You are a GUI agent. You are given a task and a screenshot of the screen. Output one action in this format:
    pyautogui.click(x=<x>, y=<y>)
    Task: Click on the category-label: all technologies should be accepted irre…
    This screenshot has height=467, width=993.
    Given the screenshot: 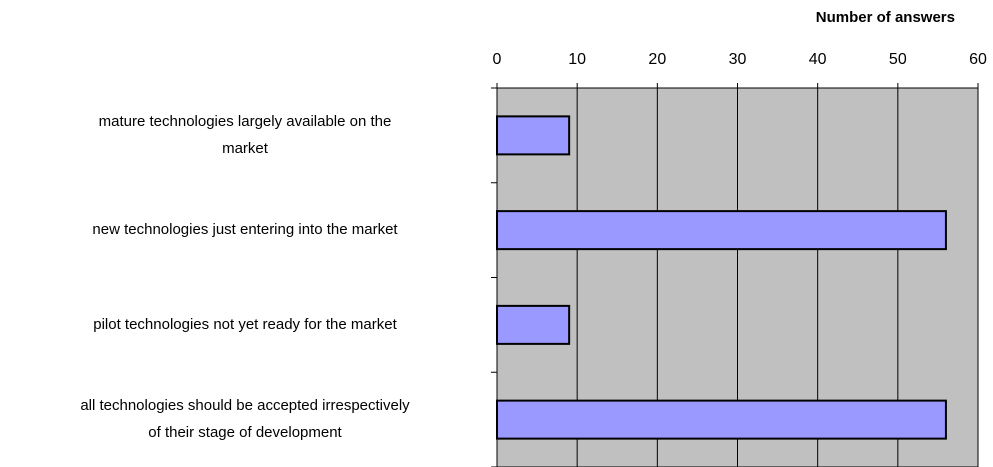 What is the action you would take?
    pyautogui.click(x=245, y=405)
    